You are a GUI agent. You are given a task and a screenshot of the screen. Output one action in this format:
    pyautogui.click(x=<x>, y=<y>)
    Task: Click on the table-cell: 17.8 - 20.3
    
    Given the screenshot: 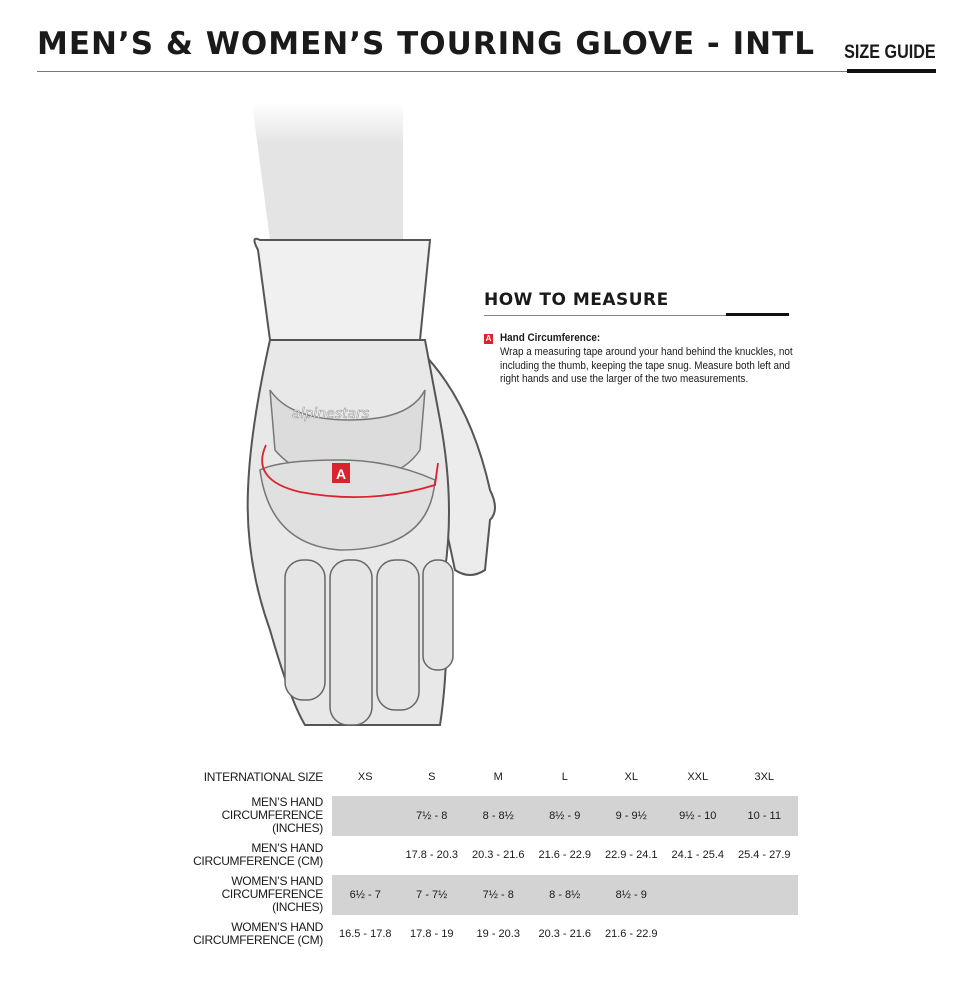 What is the action you would take?
    pyautogui.click(x=432, y=855)
    